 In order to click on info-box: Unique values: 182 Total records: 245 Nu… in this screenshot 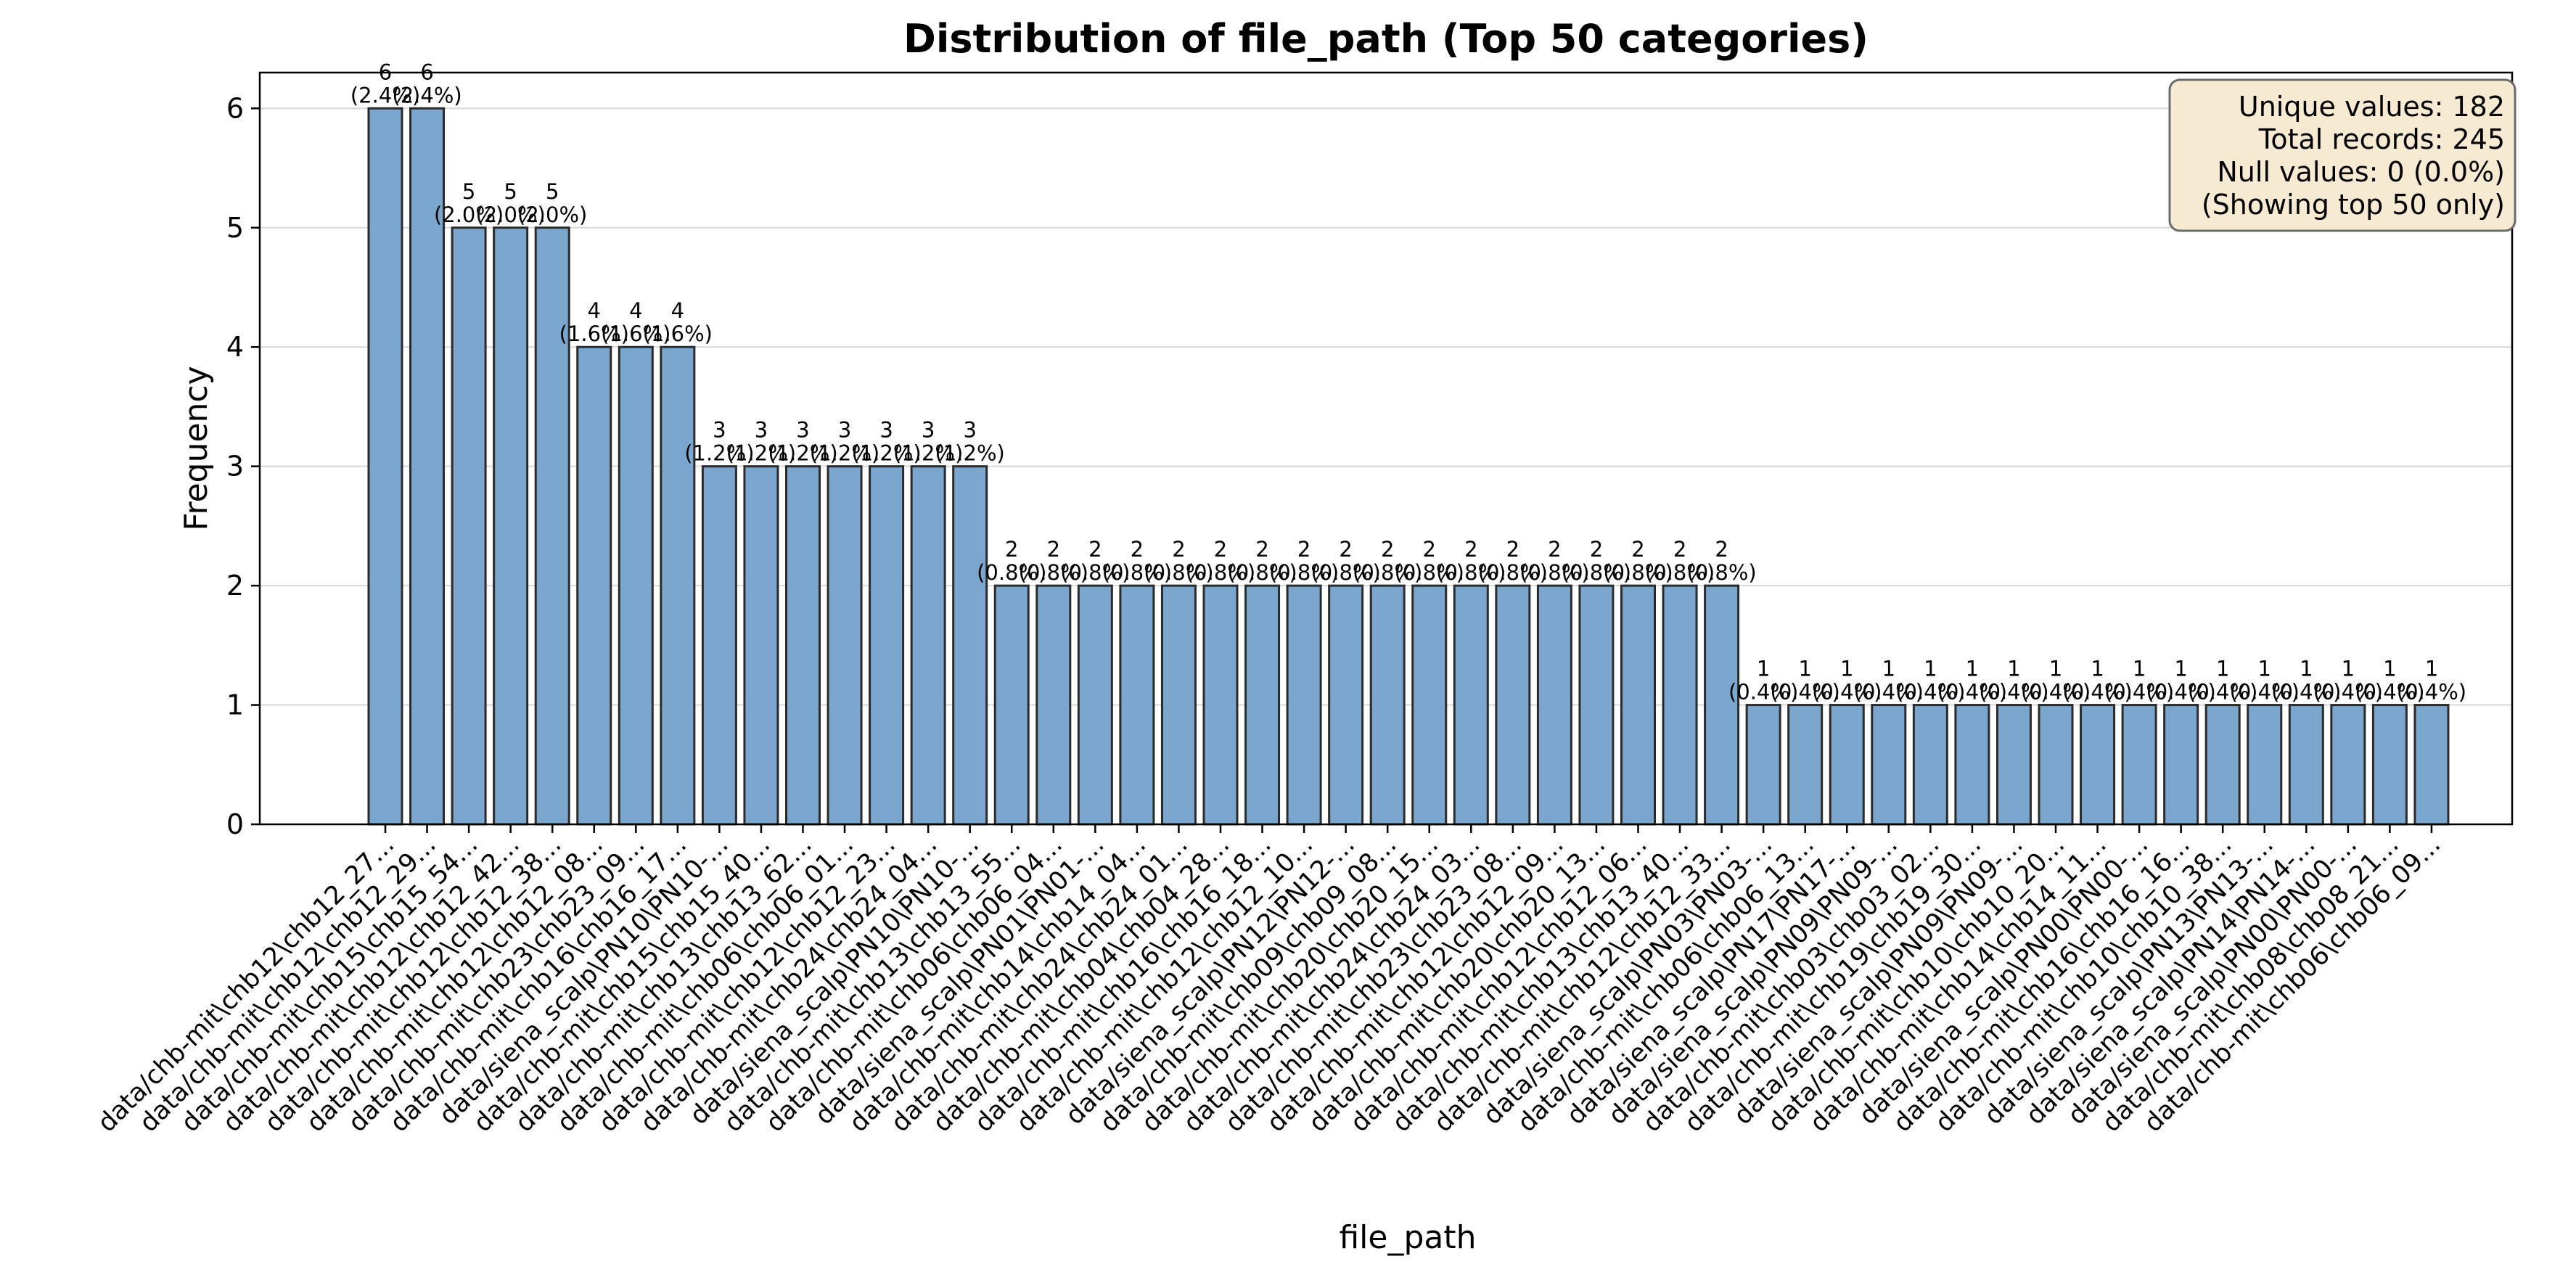, I will do `click(2342, 155)`.